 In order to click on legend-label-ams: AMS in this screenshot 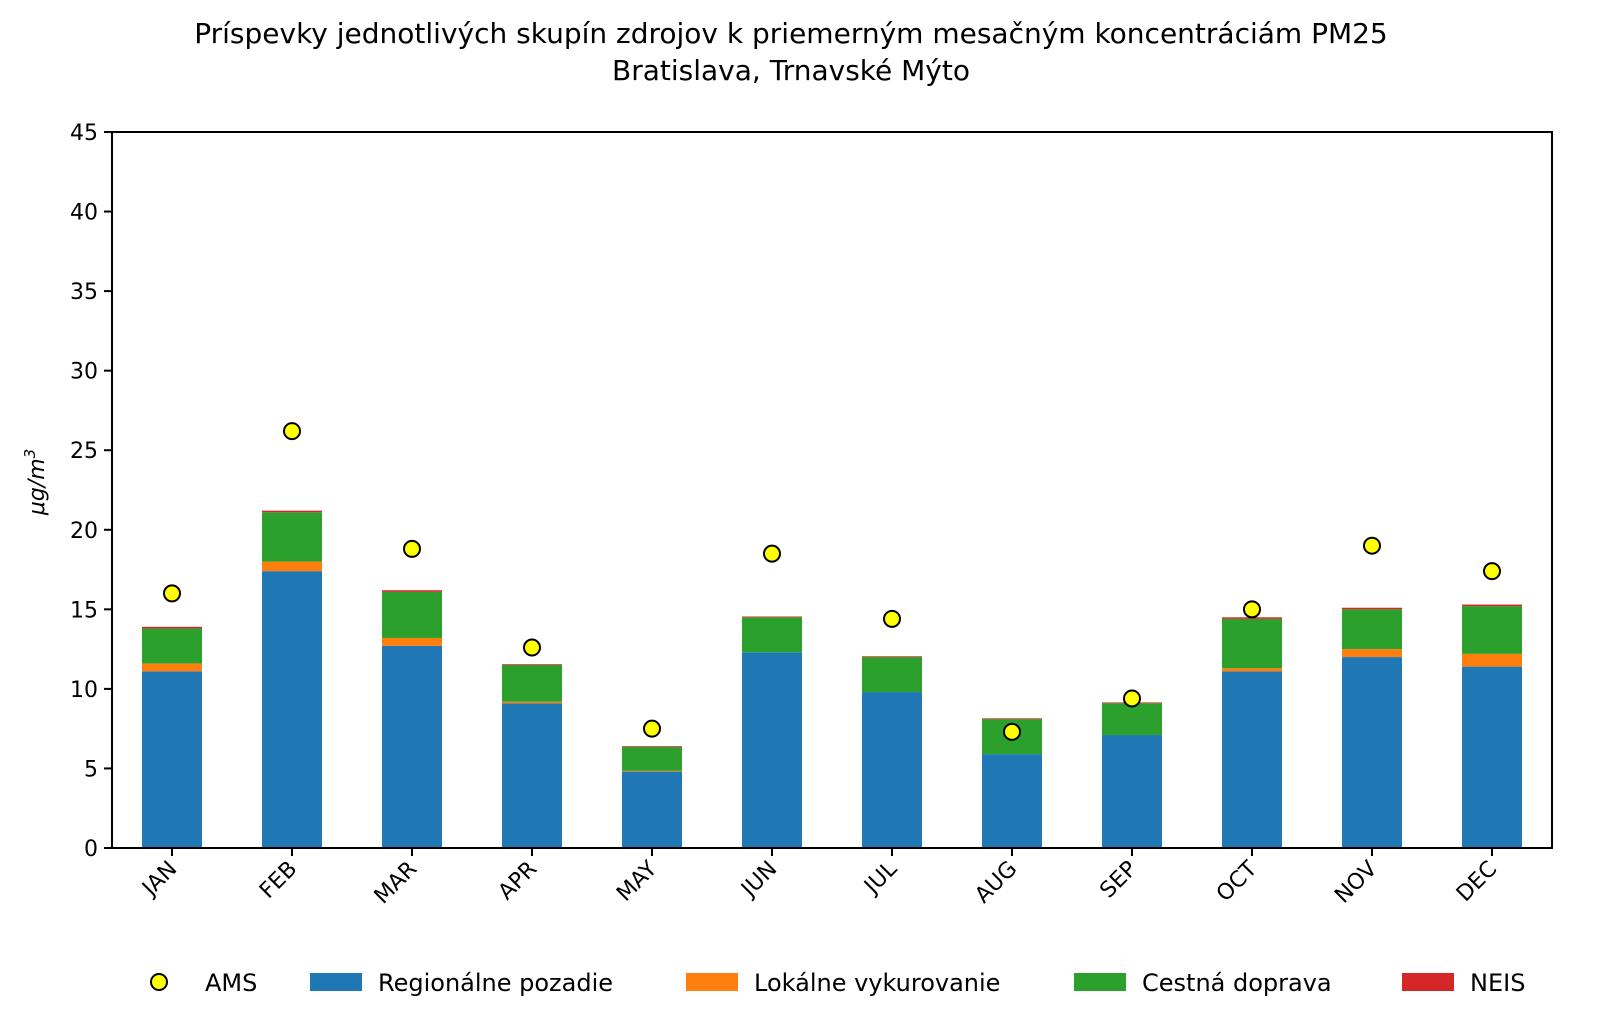, I will do `click(231, 983)`.